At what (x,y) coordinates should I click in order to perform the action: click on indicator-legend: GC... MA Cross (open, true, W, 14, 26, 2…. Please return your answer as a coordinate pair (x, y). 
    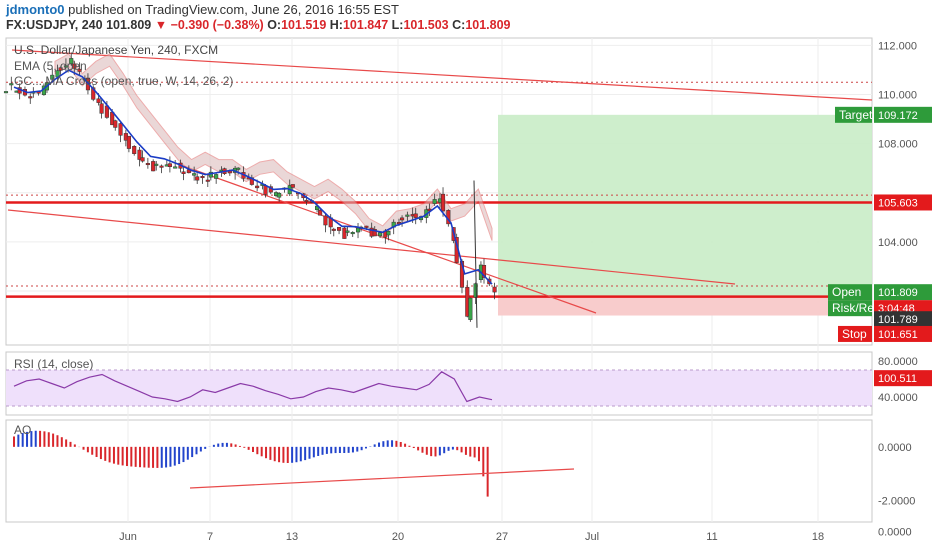
    Looking at the image, I should click on (123, 81).